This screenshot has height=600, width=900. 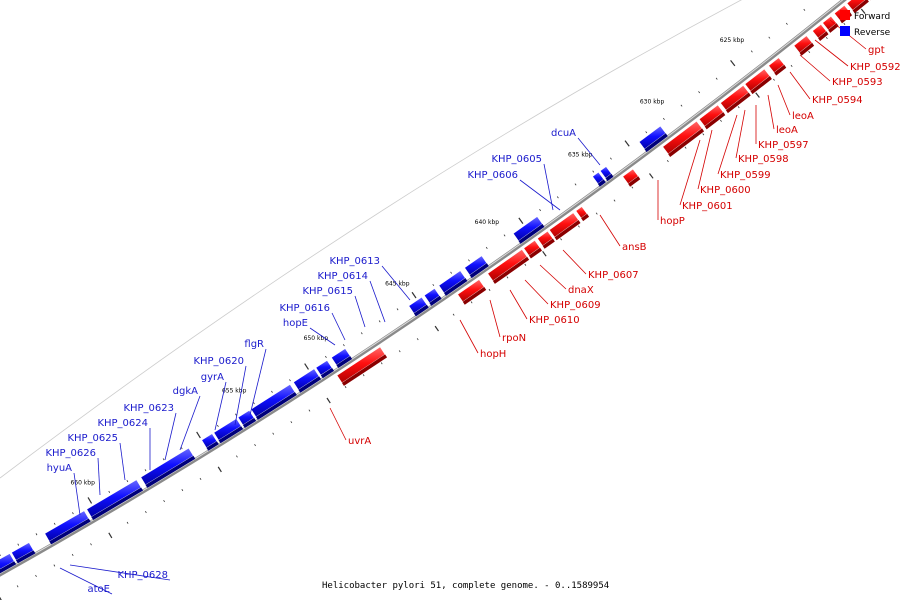 What do you see at coordinates (122, 423) in the screenshot?
I see `reverse-gene-label: KHP_0624` at bounding box center [122, 423].